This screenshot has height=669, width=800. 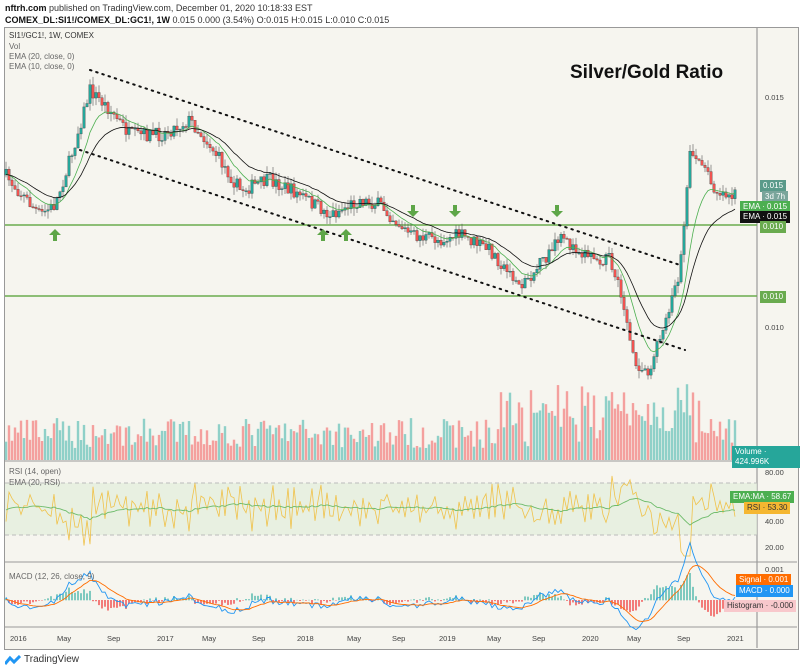 What do you see at coordinates (494, 638) in the screenshot?
I see `time-tick: May` at bounding box center [494, 638].